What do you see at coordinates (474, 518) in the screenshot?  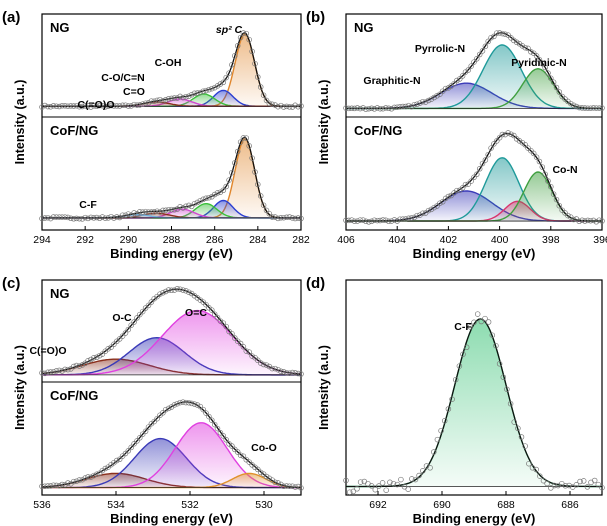 I see `x-axis-label: Binding energy (eV)` at bounding box center [474, 518].